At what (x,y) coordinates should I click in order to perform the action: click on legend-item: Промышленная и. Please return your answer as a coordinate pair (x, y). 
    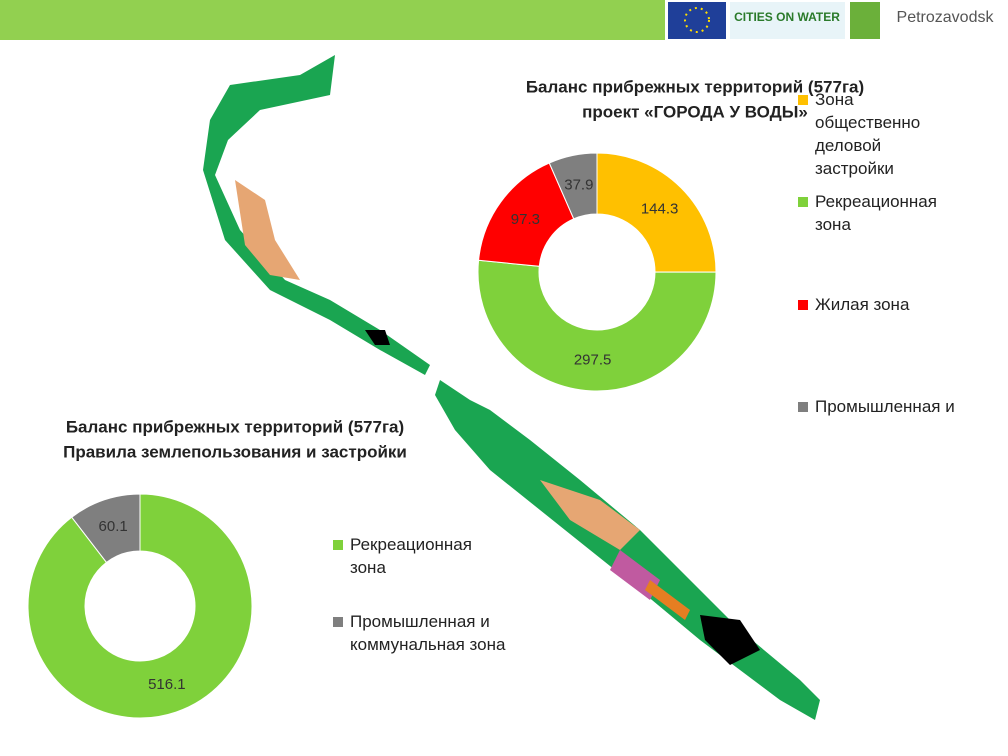
    Looking at the image, I should click on (878, 406).